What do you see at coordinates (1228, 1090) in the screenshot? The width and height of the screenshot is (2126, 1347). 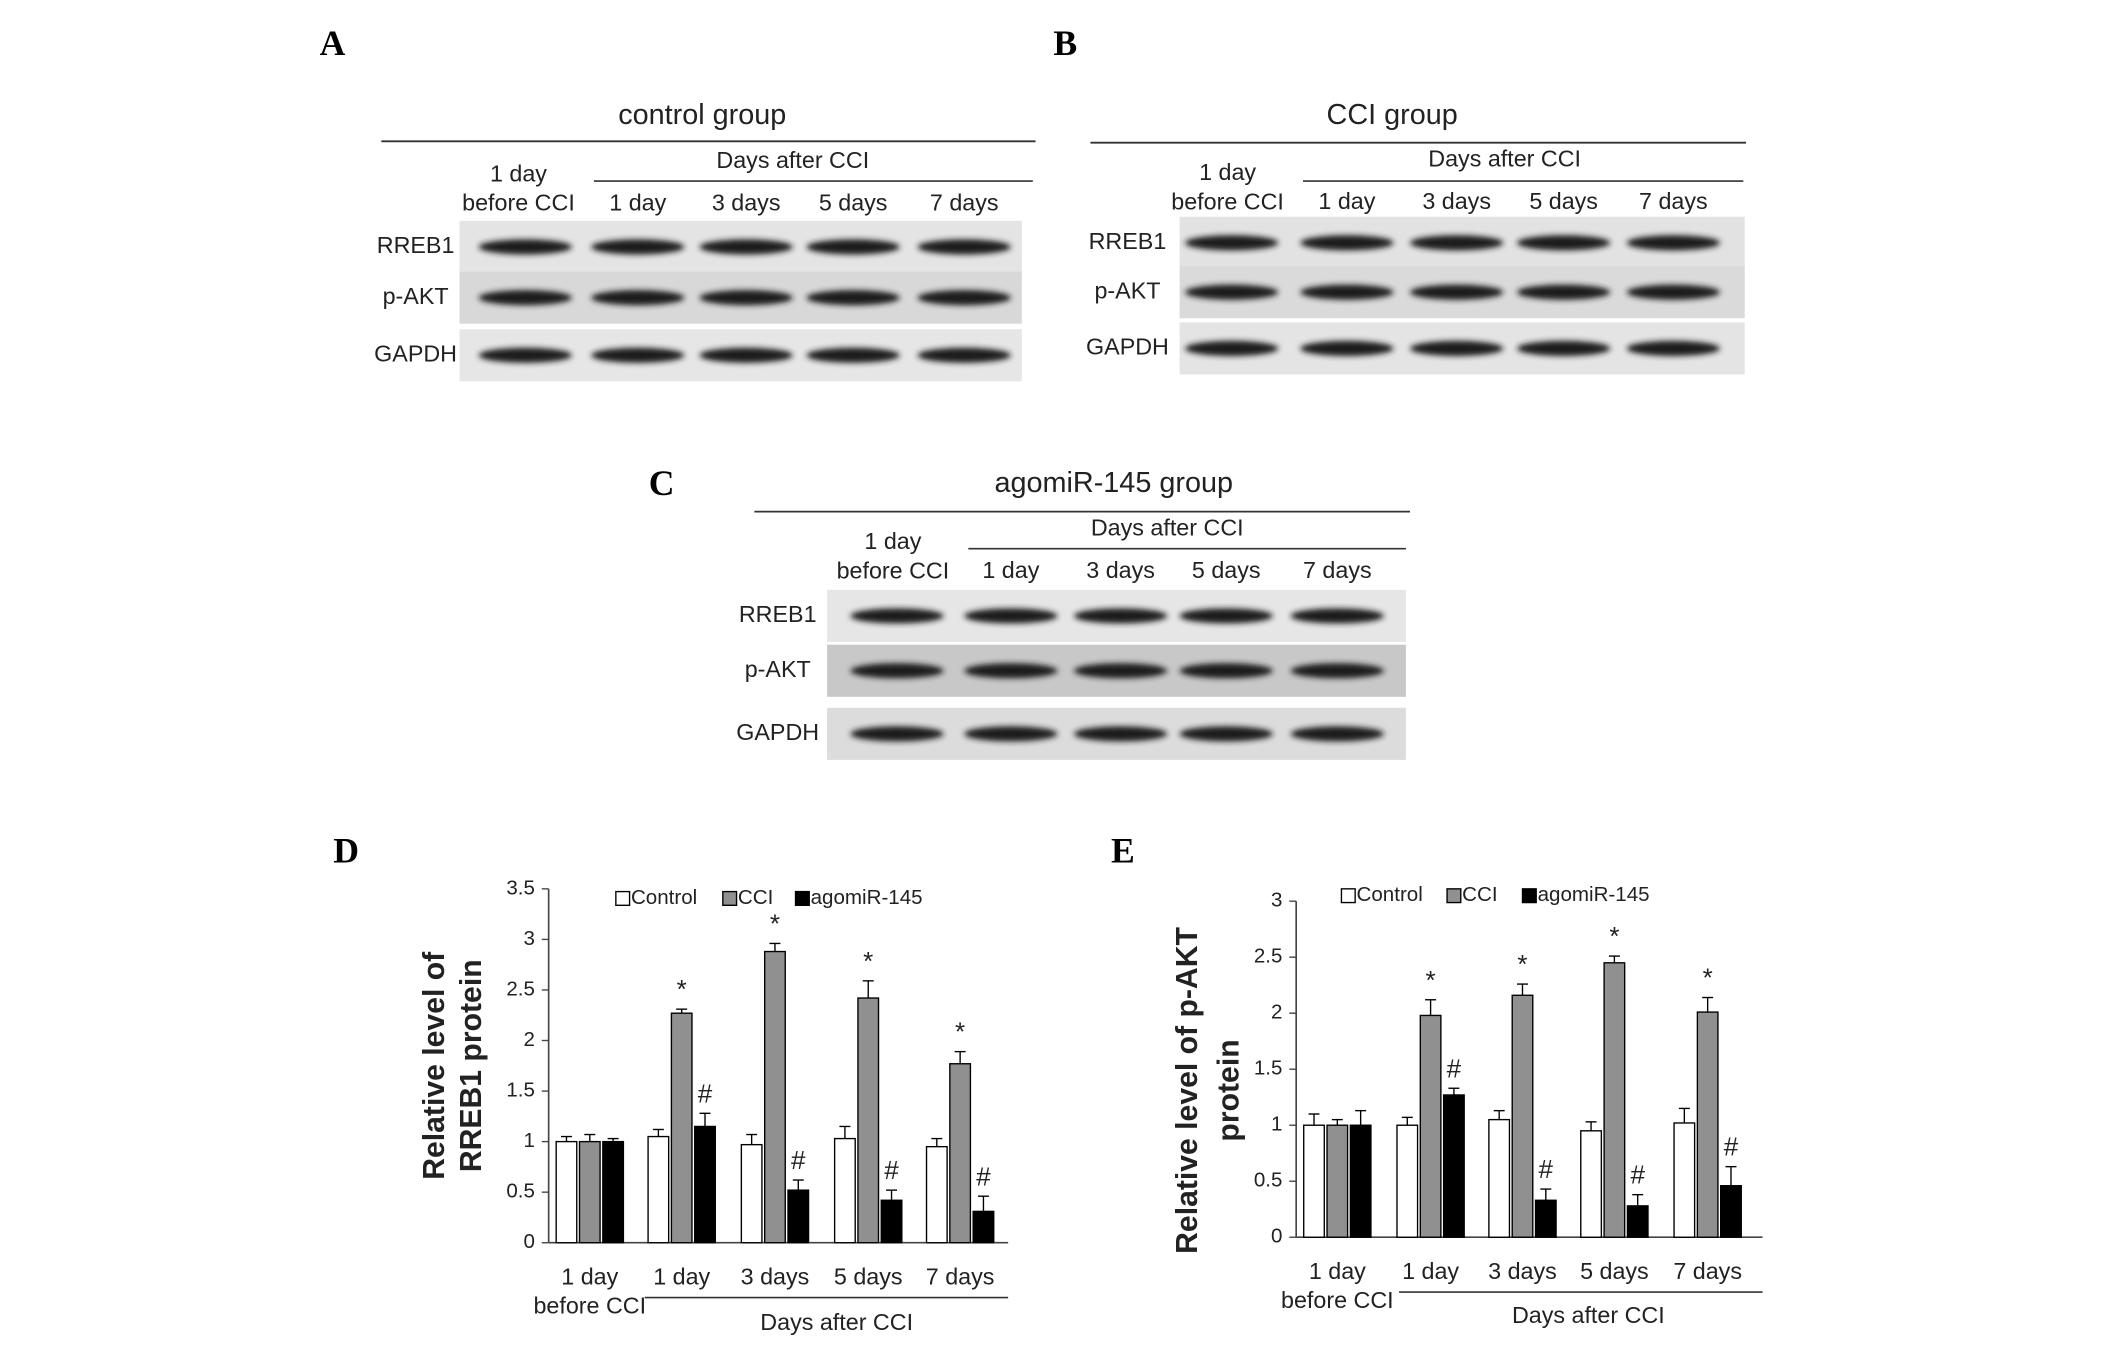 I see `y-axis-label: protein` at bounding box center [1228, 1090].